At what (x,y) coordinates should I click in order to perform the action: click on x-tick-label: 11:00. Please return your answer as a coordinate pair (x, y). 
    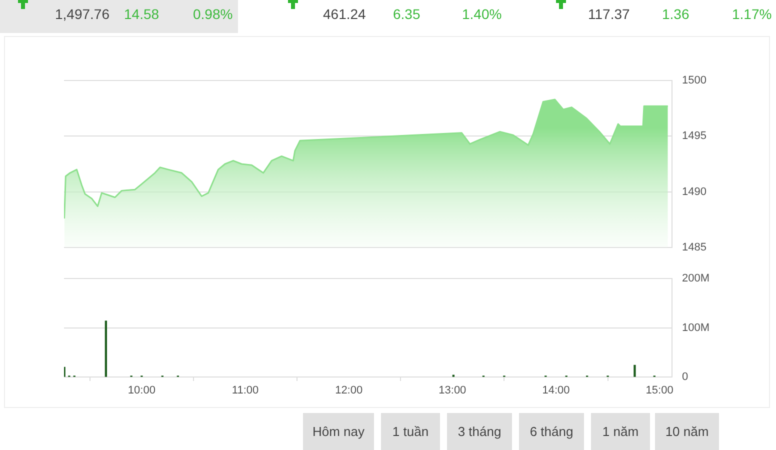
    Looking at the image, I should click on (245, 390).